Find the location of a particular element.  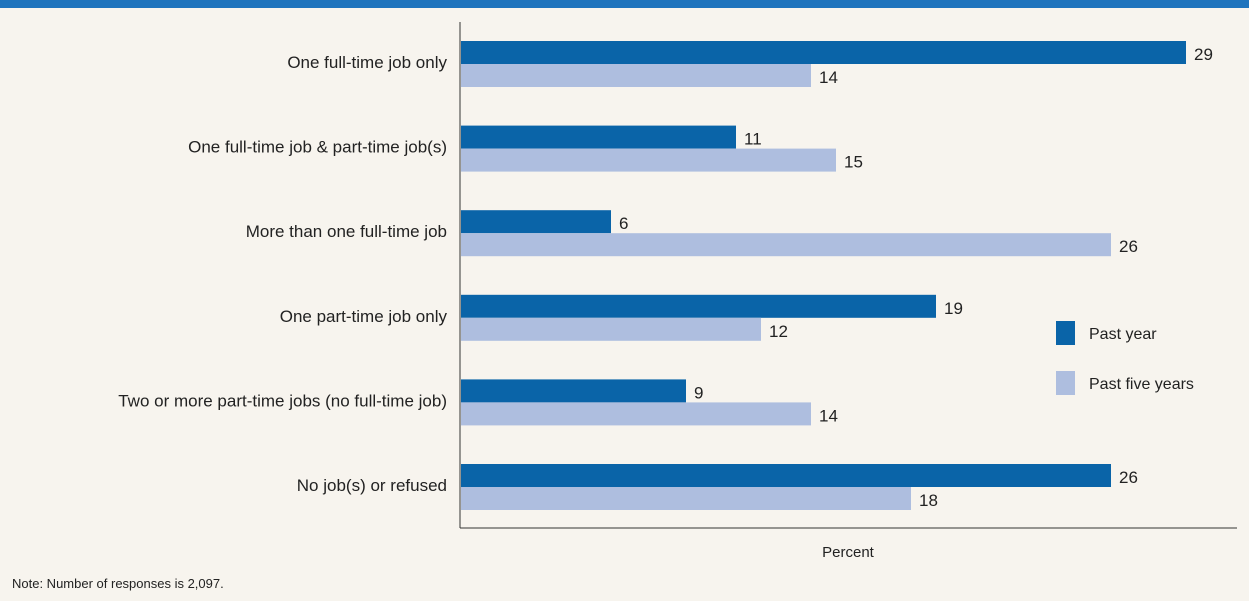

data-label: 12 is located at coordinates (778, 331).